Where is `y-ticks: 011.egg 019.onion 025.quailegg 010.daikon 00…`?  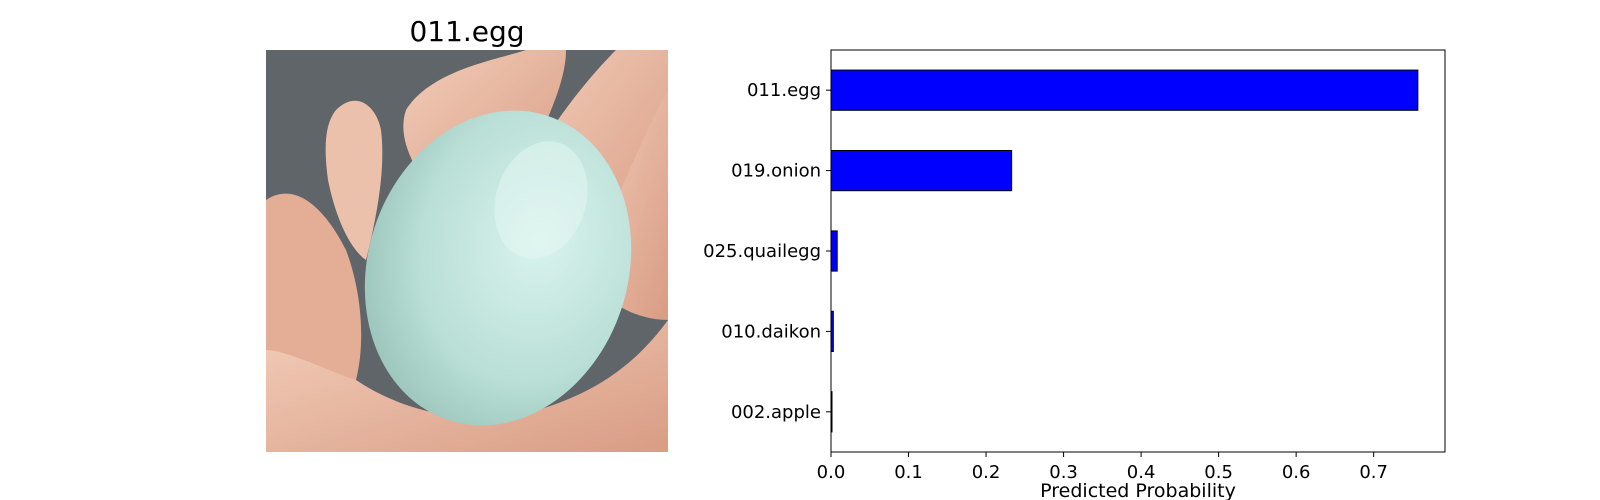 y-ticks: 011.egg 019.onion 025.quailegg 010.daikon 00… is located at coordinates (767, 251).